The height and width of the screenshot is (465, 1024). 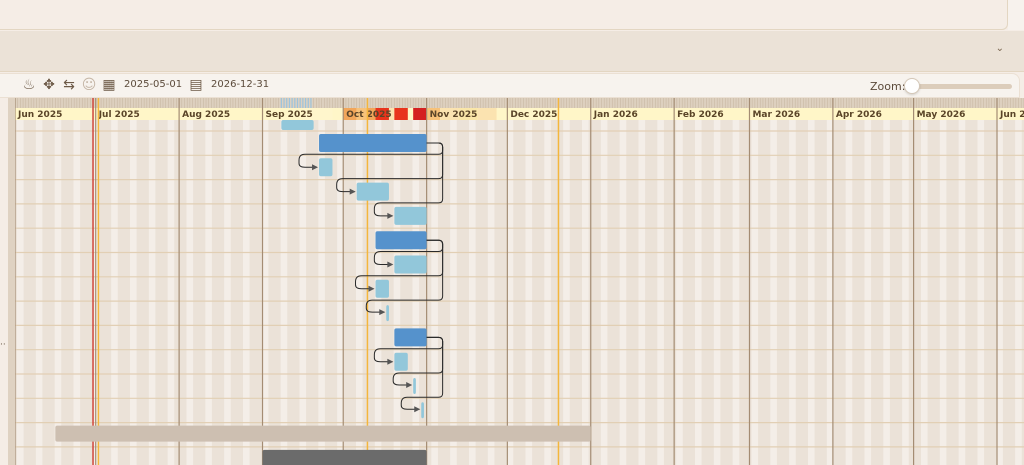 I want to click on zoom-slider-thumb, so click(x=912, y=86).